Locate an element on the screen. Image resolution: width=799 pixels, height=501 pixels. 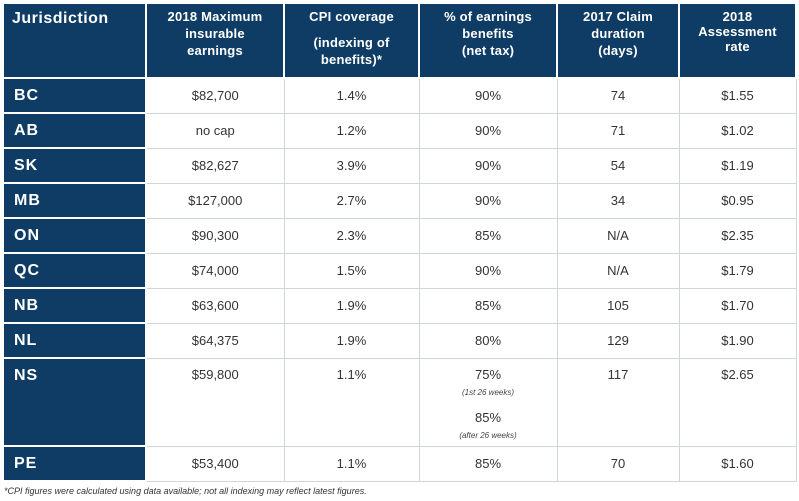
assessment-rate-cell: $1.19 is located at coordinates (737, 165).